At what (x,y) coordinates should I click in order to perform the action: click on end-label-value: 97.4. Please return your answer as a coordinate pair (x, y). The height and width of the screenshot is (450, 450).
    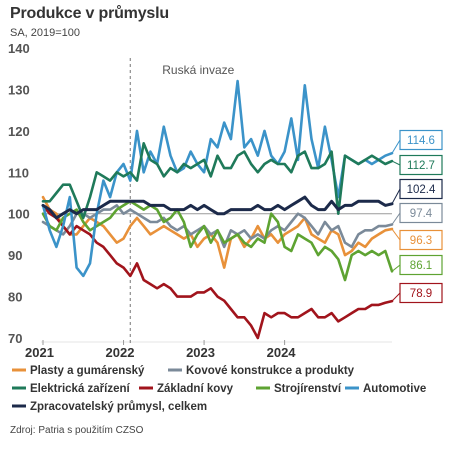
    Looking at the image, I should click on (421, 214).